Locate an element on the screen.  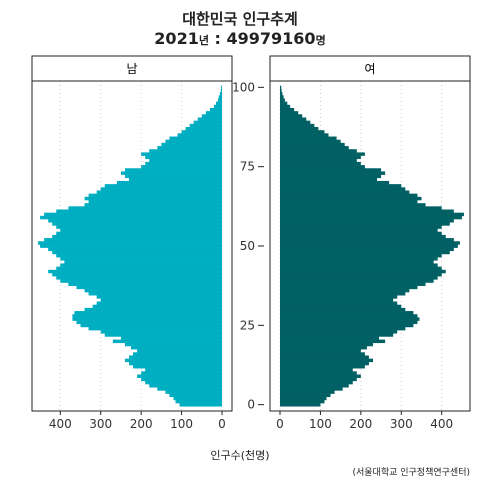
year-unit: 년 is located at coordinates (203, 40).